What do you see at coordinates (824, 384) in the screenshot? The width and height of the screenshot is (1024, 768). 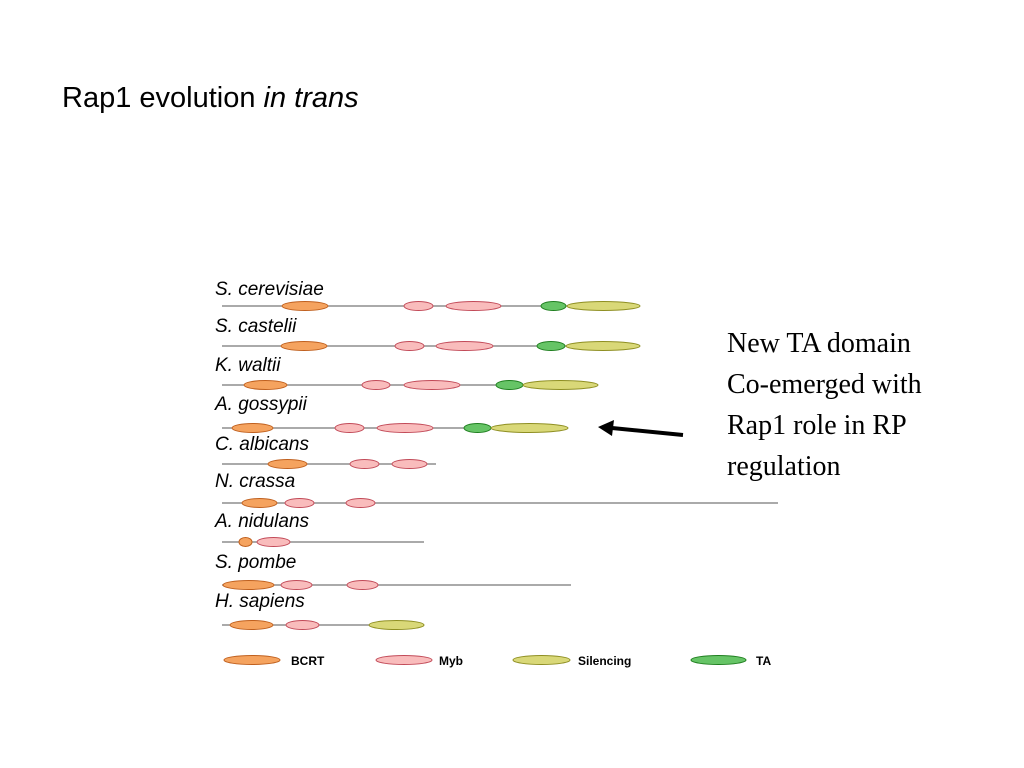 I see `annotation-line: Co-emerged with` at bounding box center [824, 384].